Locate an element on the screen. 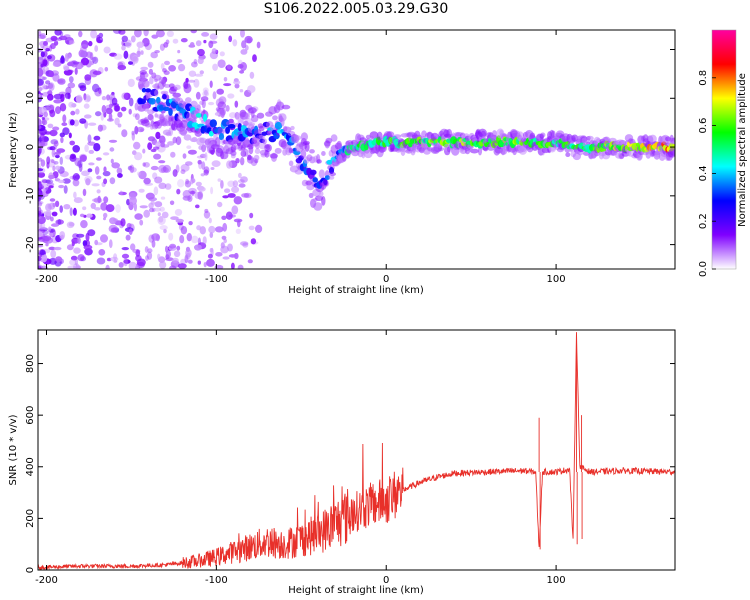 This screenshot has height=600, width=750. x-tick-label: -100 is located at coordinates (216, 279).